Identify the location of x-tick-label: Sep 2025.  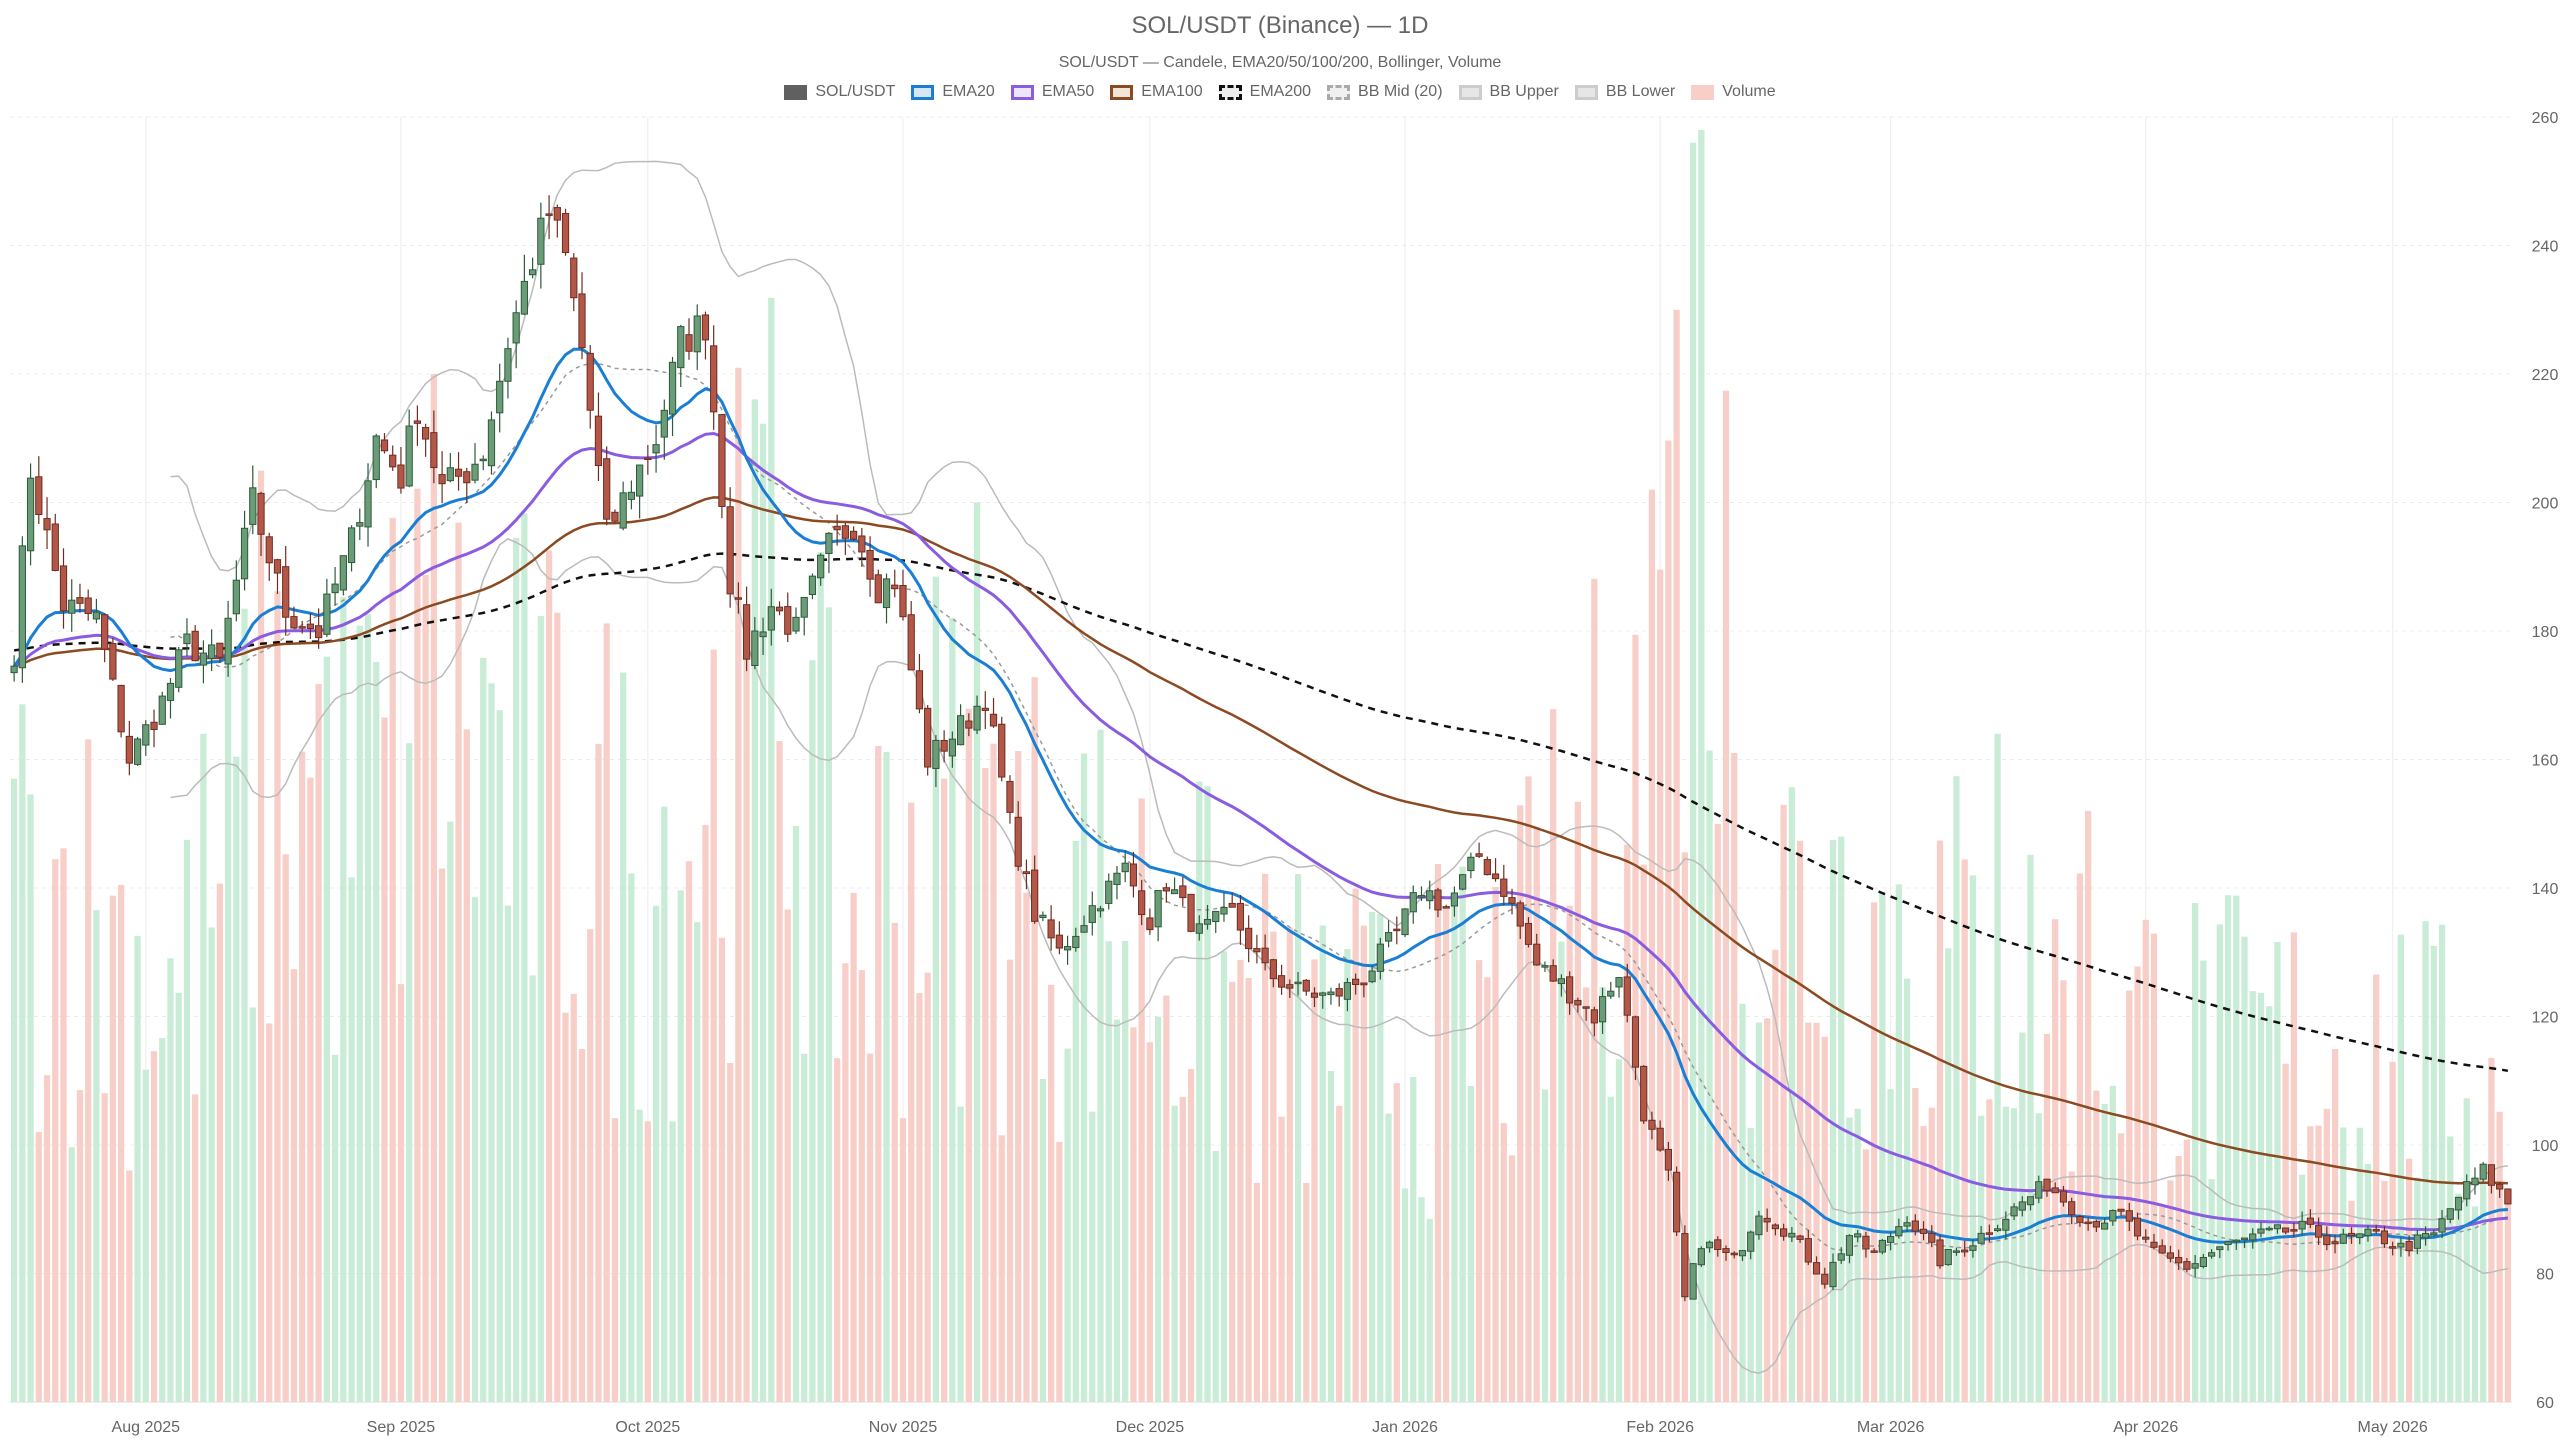
(401, 1427).